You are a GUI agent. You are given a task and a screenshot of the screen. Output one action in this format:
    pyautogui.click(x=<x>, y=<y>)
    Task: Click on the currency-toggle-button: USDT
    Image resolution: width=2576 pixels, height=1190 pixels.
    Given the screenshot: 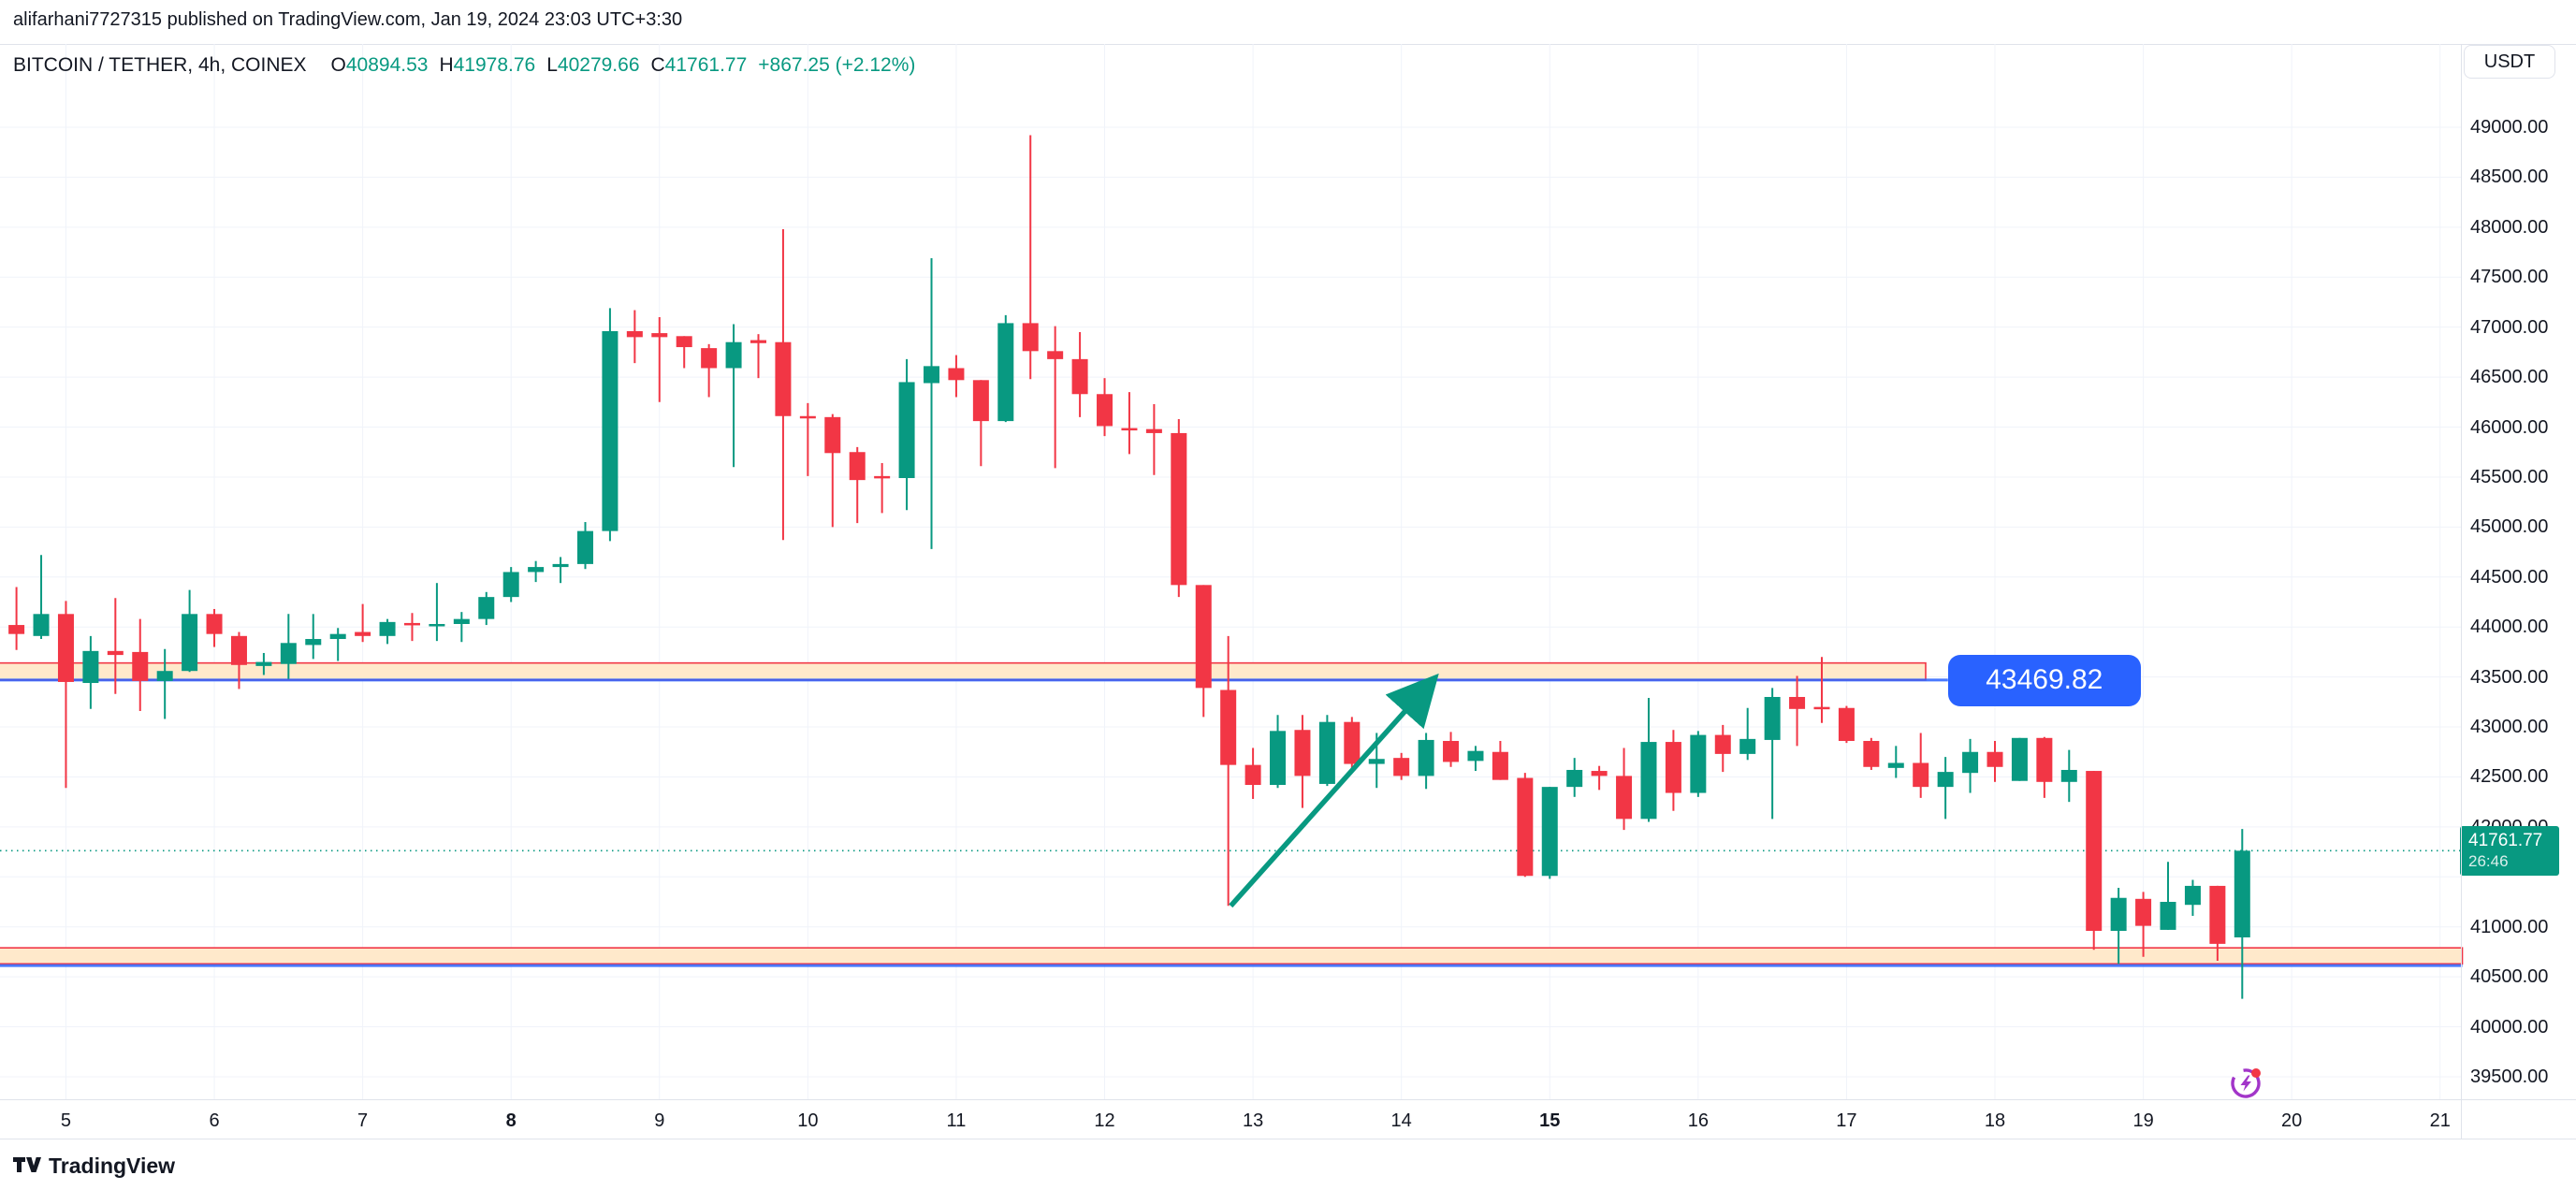 What is the action you would take?
    pyautogui.click(x=2509, y=62)
    